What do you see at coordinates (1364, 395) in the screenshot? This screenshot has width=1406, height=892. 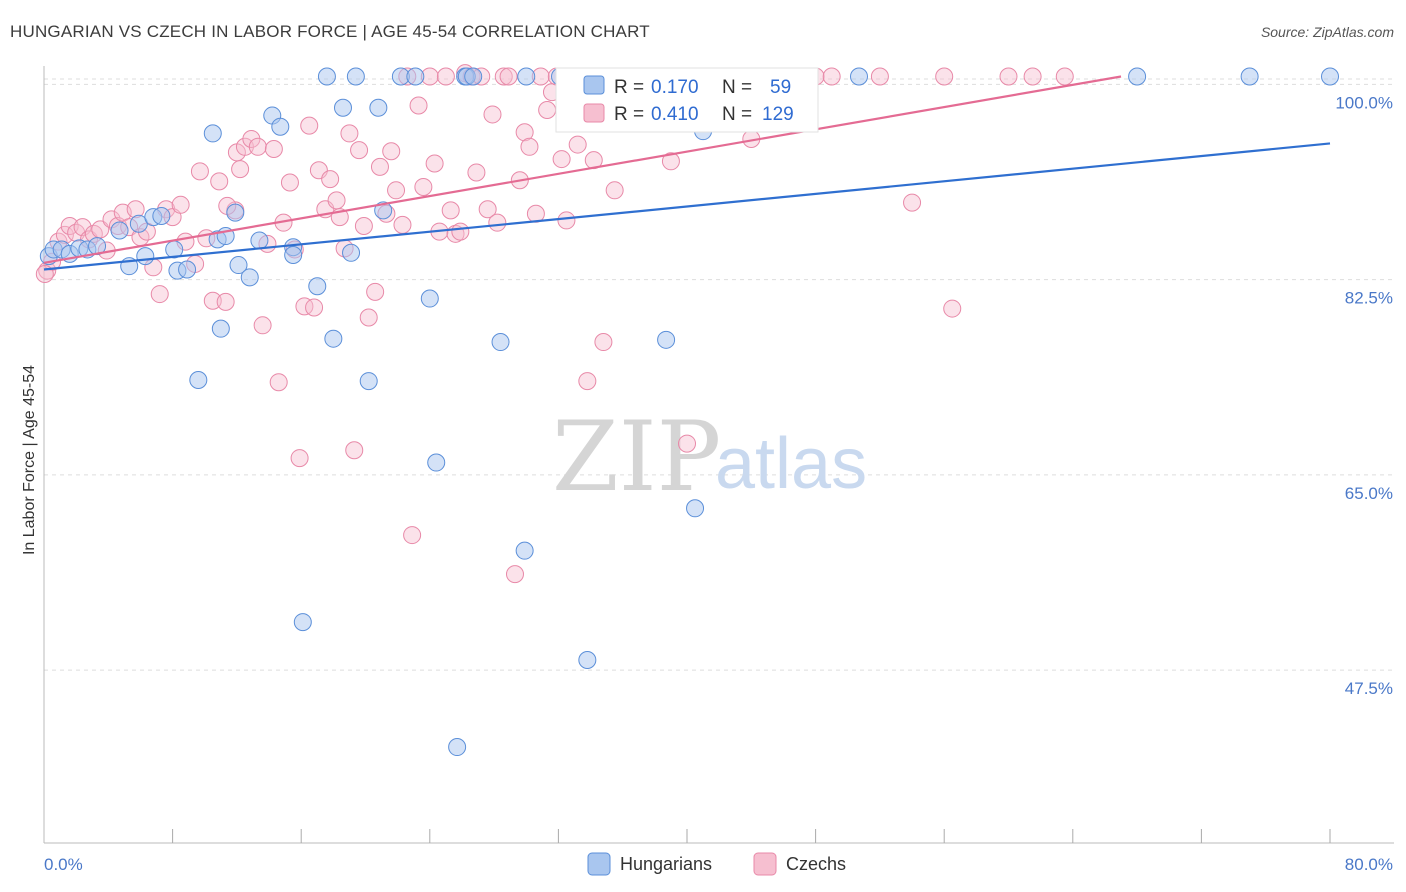 I see `y-tick-labels: 47.5% 65.0% 82.5% 100.0%` at bounding box center [1364, 395].